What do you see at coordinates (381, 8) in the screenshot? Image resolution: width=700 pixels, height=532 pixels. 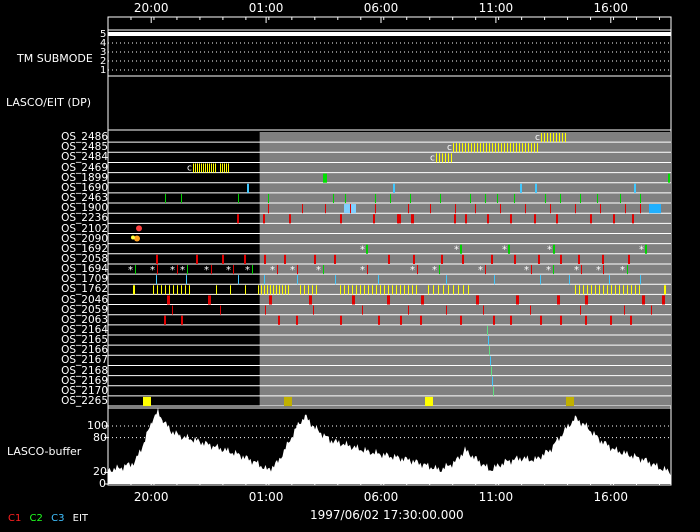 I see `time-label-top: 06:00` at bounding box center [381, 8].